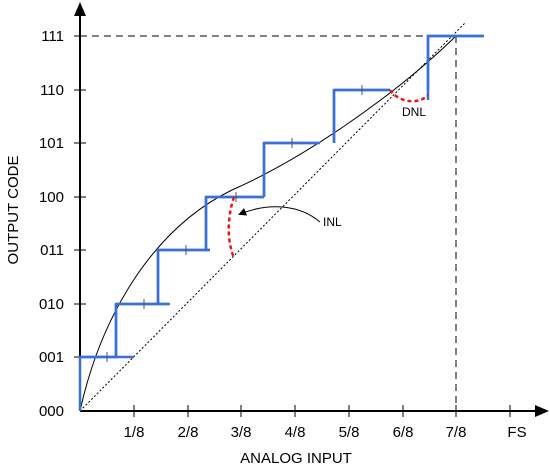 The image size is (550, 469). Describe the element at coordinates (296, 458) in the screenshot. I see `x-axis-title: ANALOG INPUT` at that location.